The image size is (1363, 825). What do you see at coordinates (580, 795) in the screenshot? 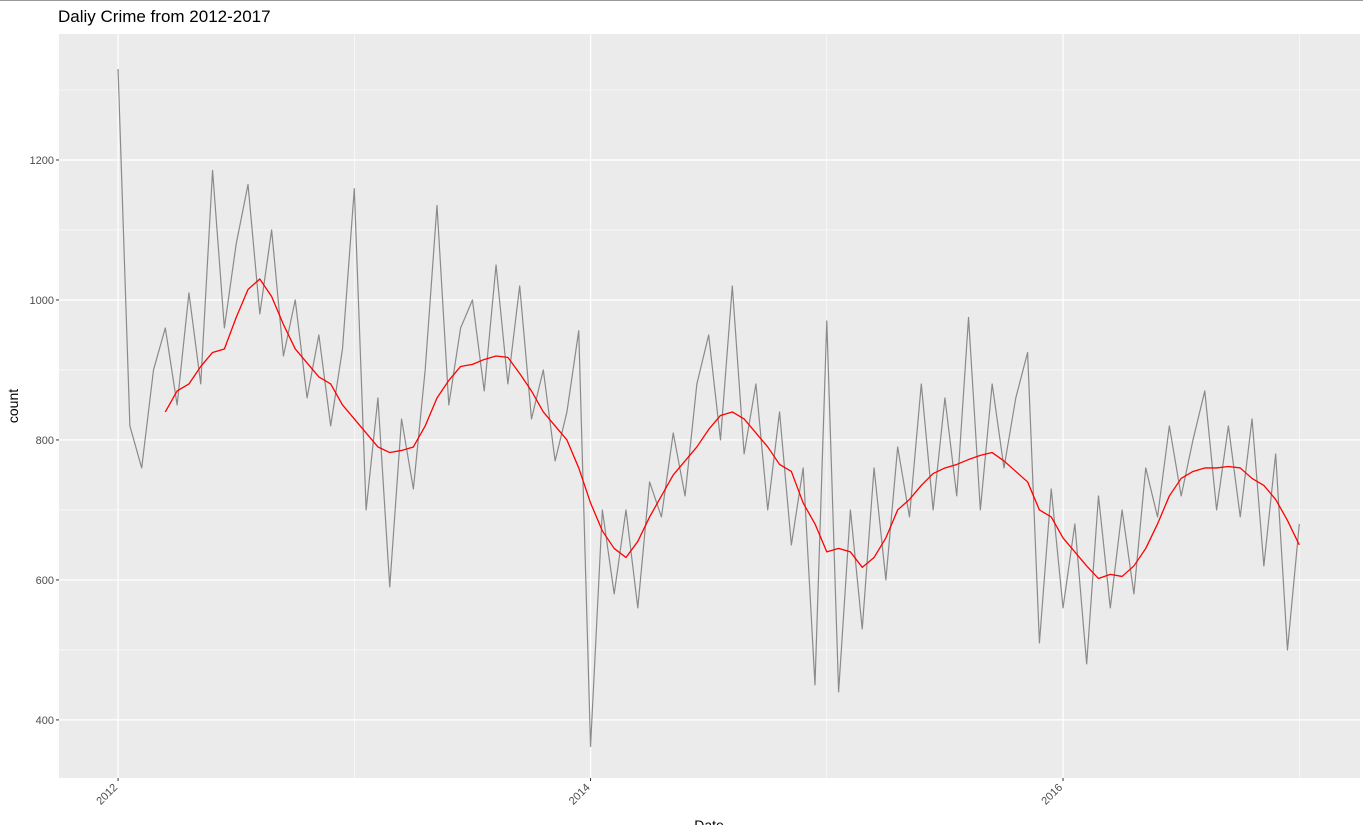
I see `x-tick-label: 2014` at bounding box center [580, 795].